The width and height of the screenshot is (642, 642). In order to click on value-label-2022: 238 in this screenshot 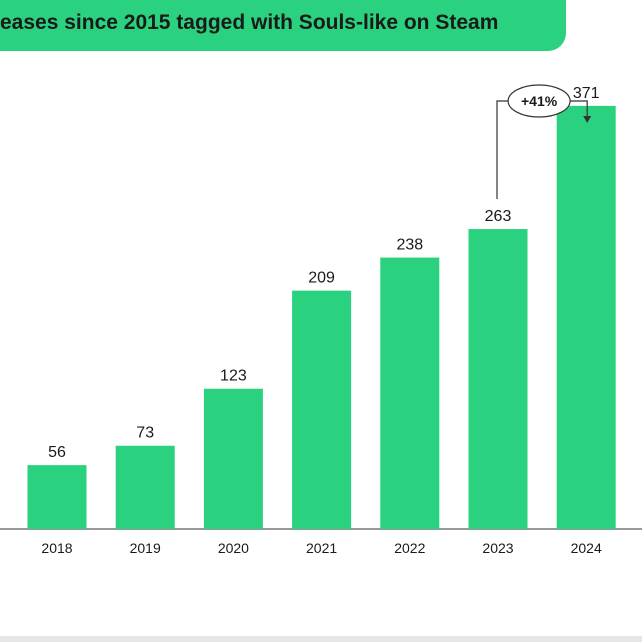, I will do `click(409, 245)`.